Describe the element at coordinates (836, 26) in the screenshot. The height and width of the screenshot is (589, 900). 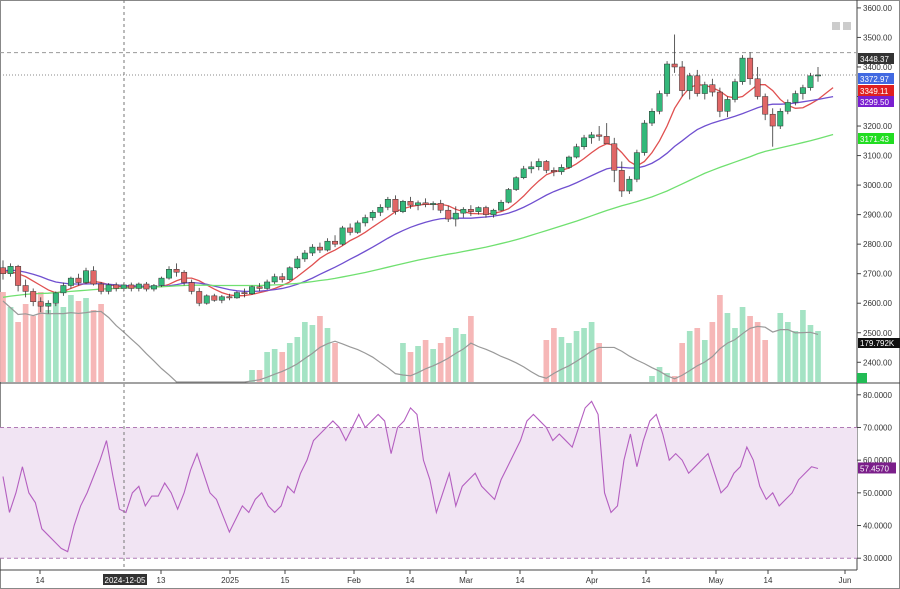
I see `toolbar-icon-left` at that location.